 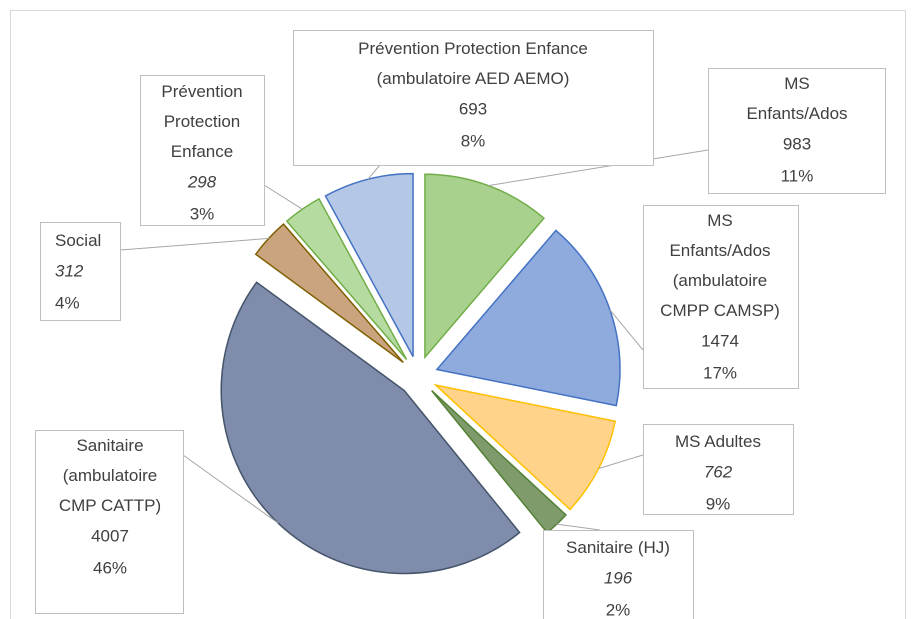 I want to click on value-label: 1474, so click(x=720, y=340).